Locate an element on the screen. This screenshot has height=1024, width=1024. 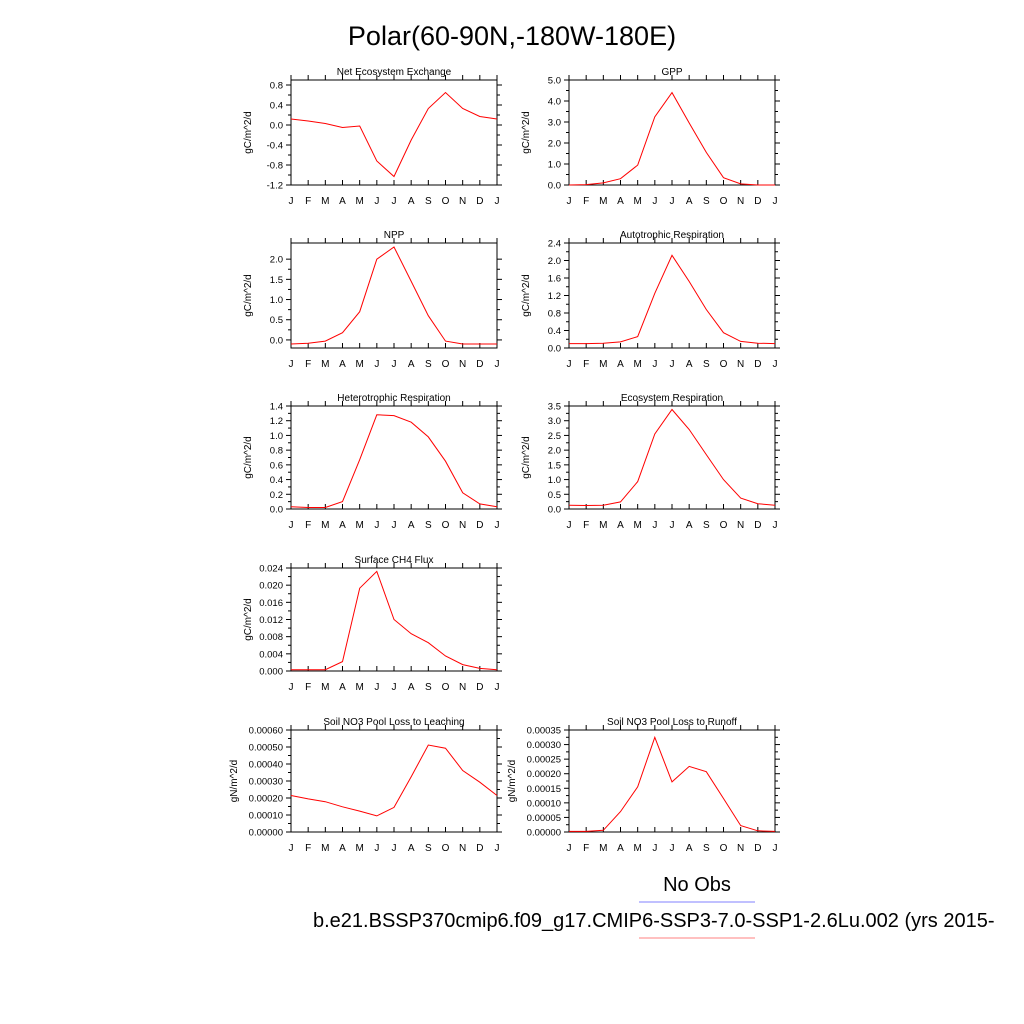
y-tick-label: 0.004 is located at coordinates (271, 654).